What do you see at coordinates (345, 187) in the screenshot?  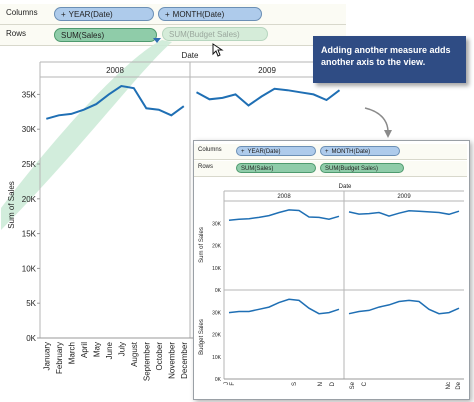 I see `inset-header-title: Date` at bounding box center [345, 187].